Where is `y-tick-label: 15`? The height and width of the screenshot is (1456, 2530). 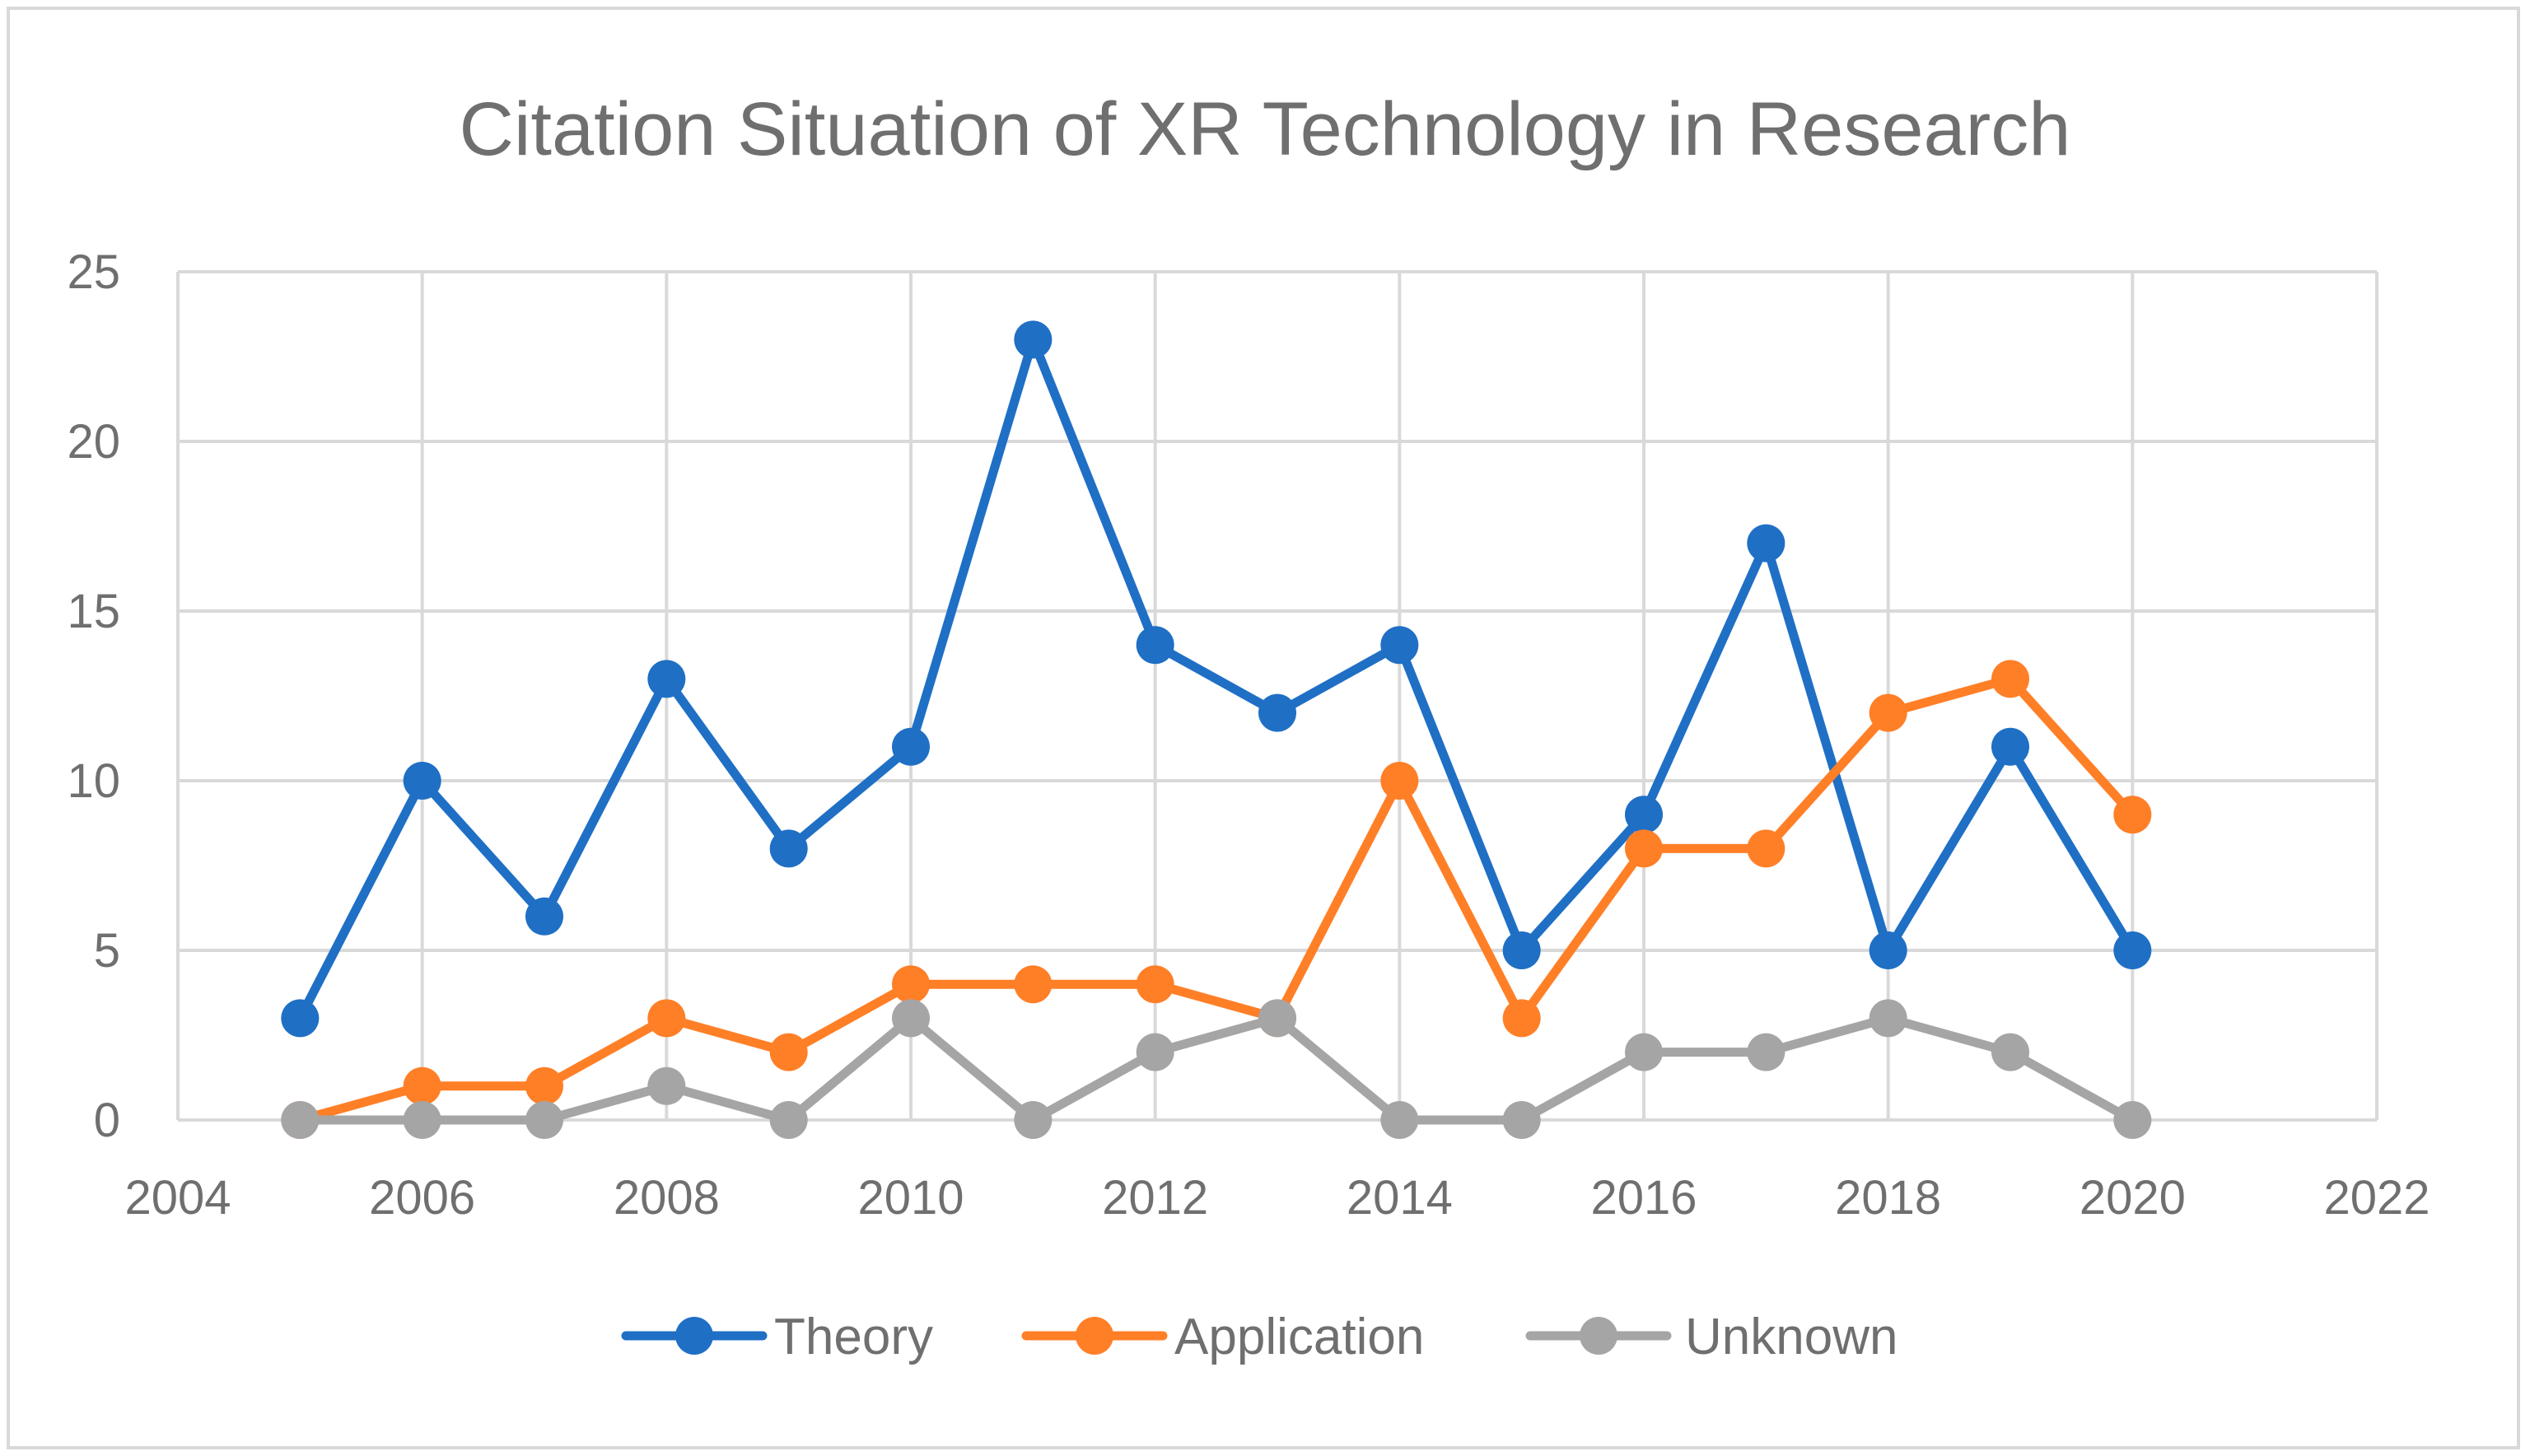 y-tick-label: 15 is located at coordinates (94, 611).